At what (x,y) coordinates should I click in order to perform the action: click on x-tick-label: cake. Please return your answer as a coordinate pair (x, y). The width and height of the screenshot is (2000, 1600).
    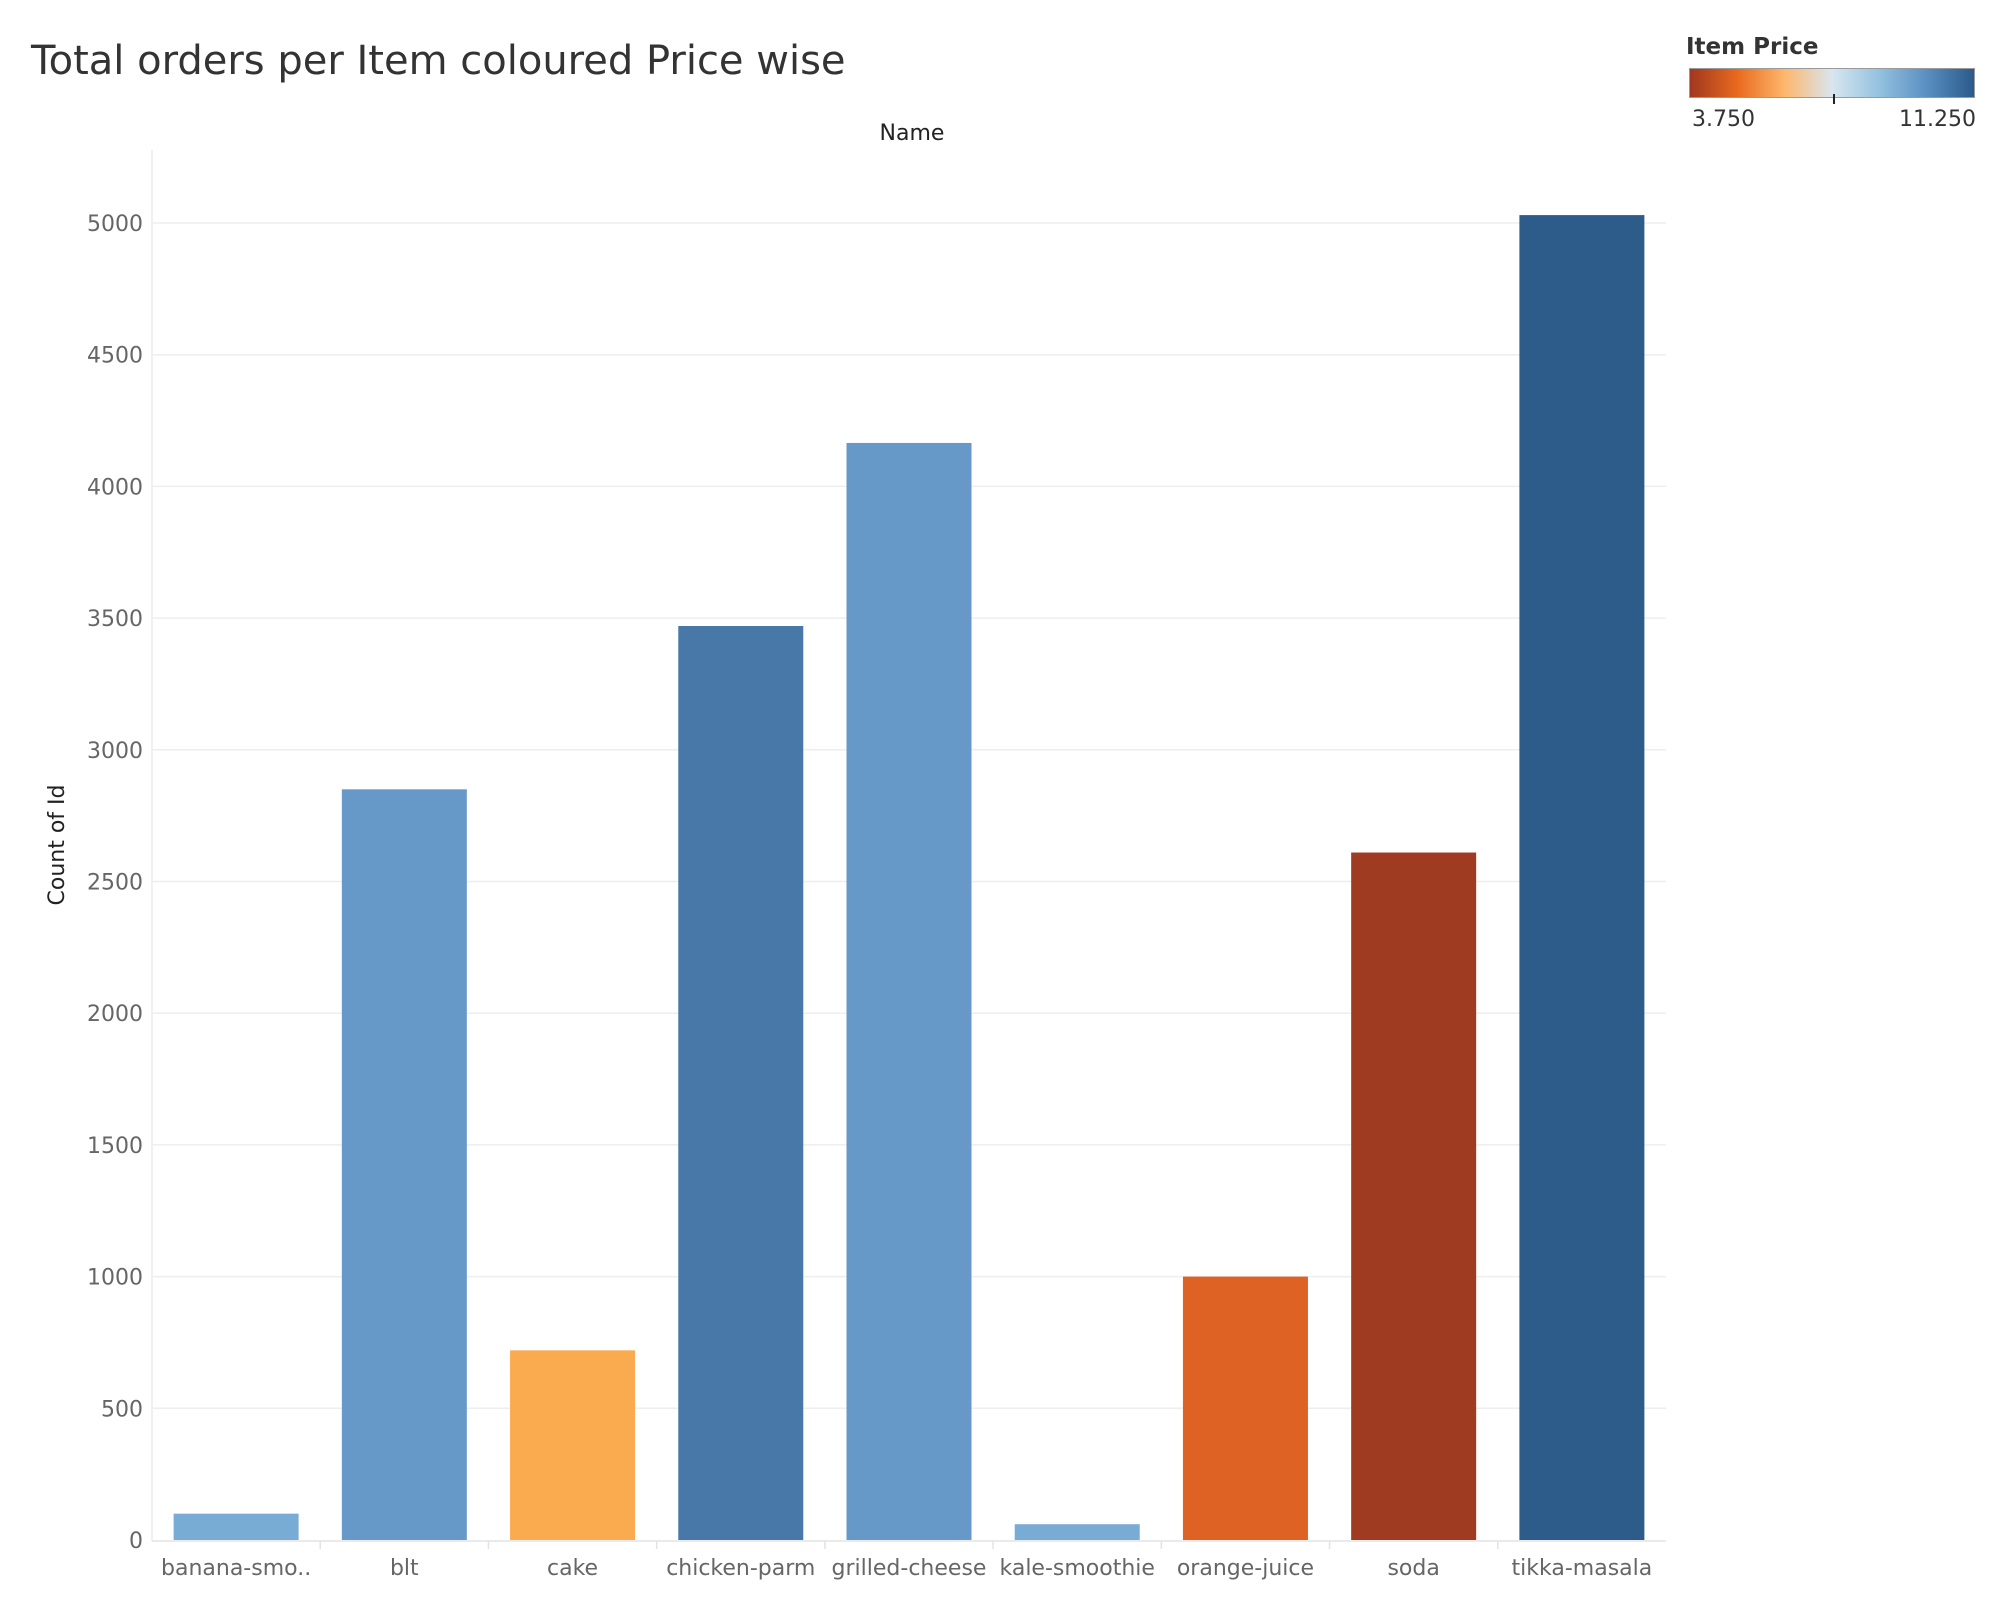
    Looking at the image, I should click on (572, 1568).